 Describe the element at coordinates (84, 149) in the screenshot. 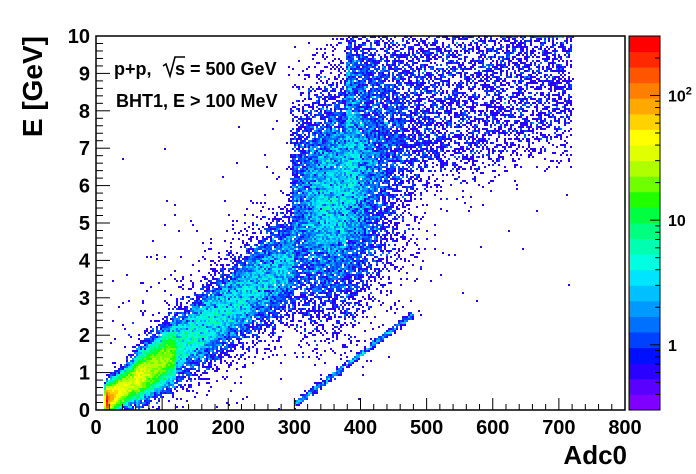

I see `y-tick-label: 7` at that location.